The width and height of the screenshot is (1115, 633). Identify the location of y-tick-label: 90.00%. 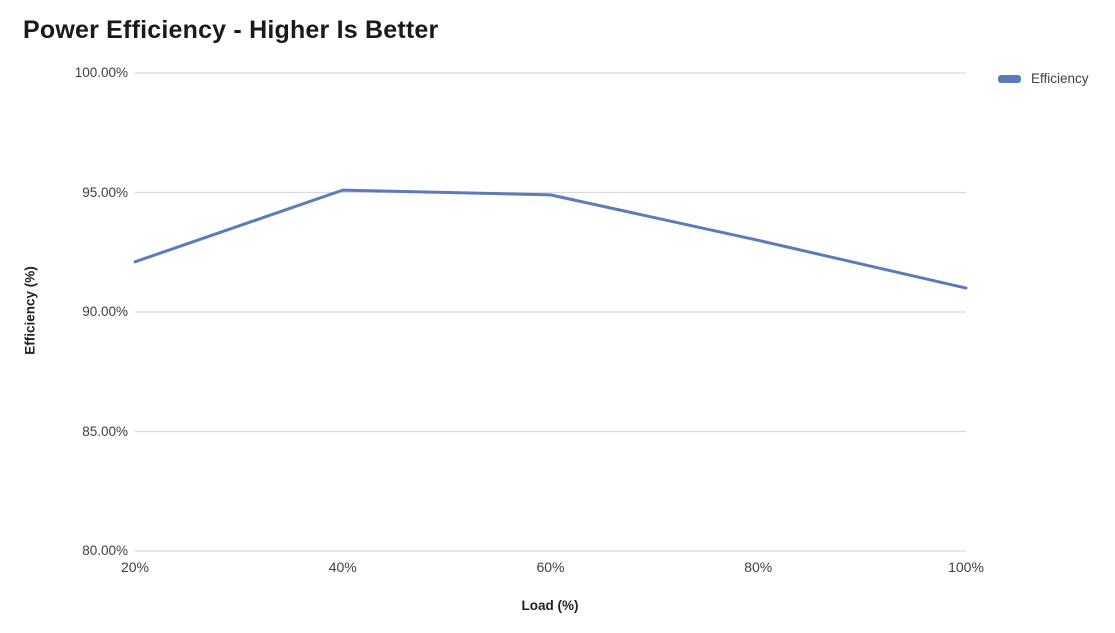
(105, 311).